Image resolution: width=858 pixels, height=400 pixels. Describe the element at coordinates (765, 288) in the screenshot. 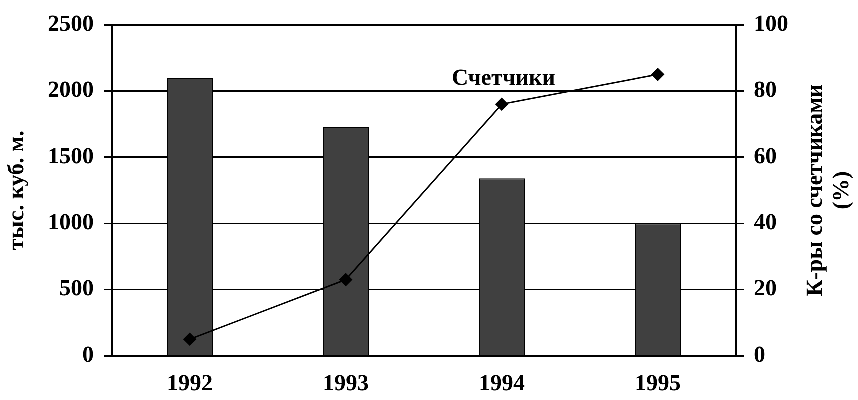

I see `y2-tick-label: 20` at that location.